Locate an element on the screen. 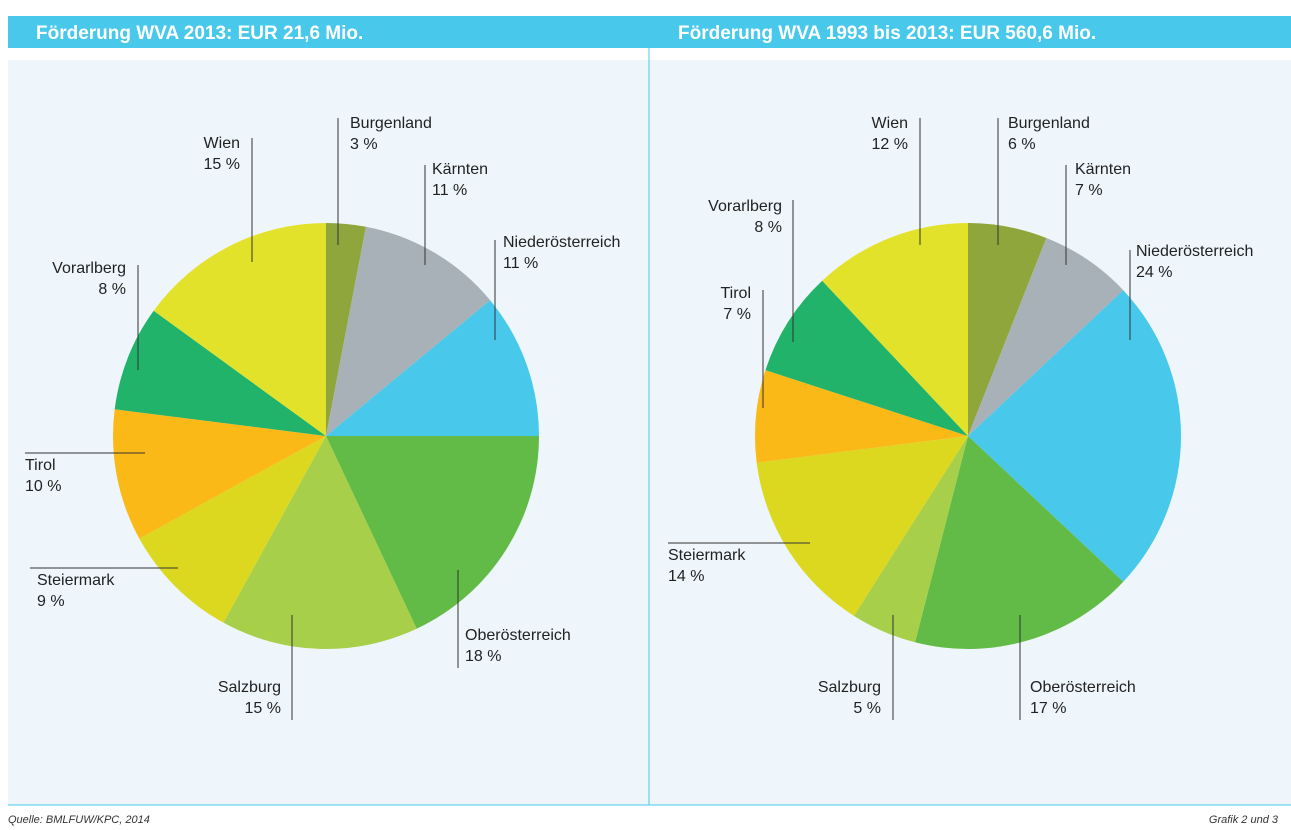 This screenshot has height=830, width=1291. slice-value-label: 6 % is located at coordinates (1022, 144).